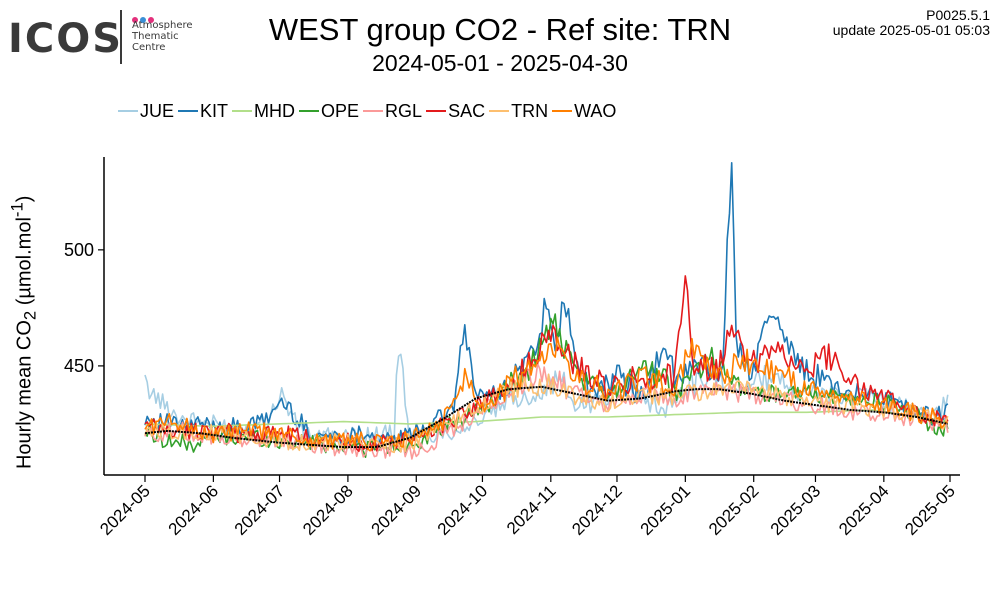 Image resolution: width=1000 pixels, height=600 pixels. What do you see at coordinates (530, 110) in the screenshot?
I see `legend-label: TRN` at bounding box center [530, 110].